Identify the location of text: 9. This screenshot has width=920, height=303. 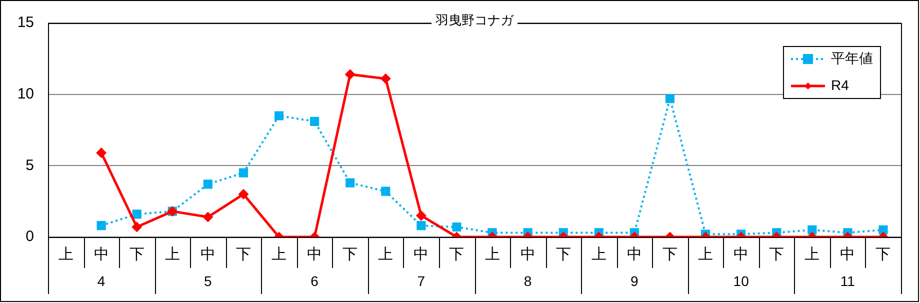
(634, 280).